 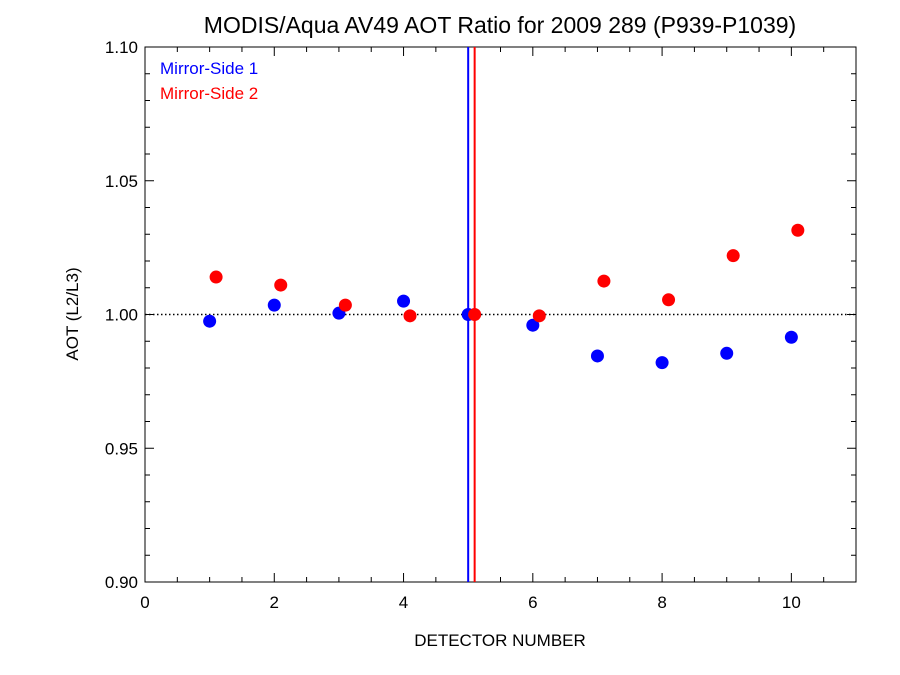 What do you see at coordinates (121, 315) in the screenshot?
I see `y-tick-label: 1.00` at bounding box center [121, 315].